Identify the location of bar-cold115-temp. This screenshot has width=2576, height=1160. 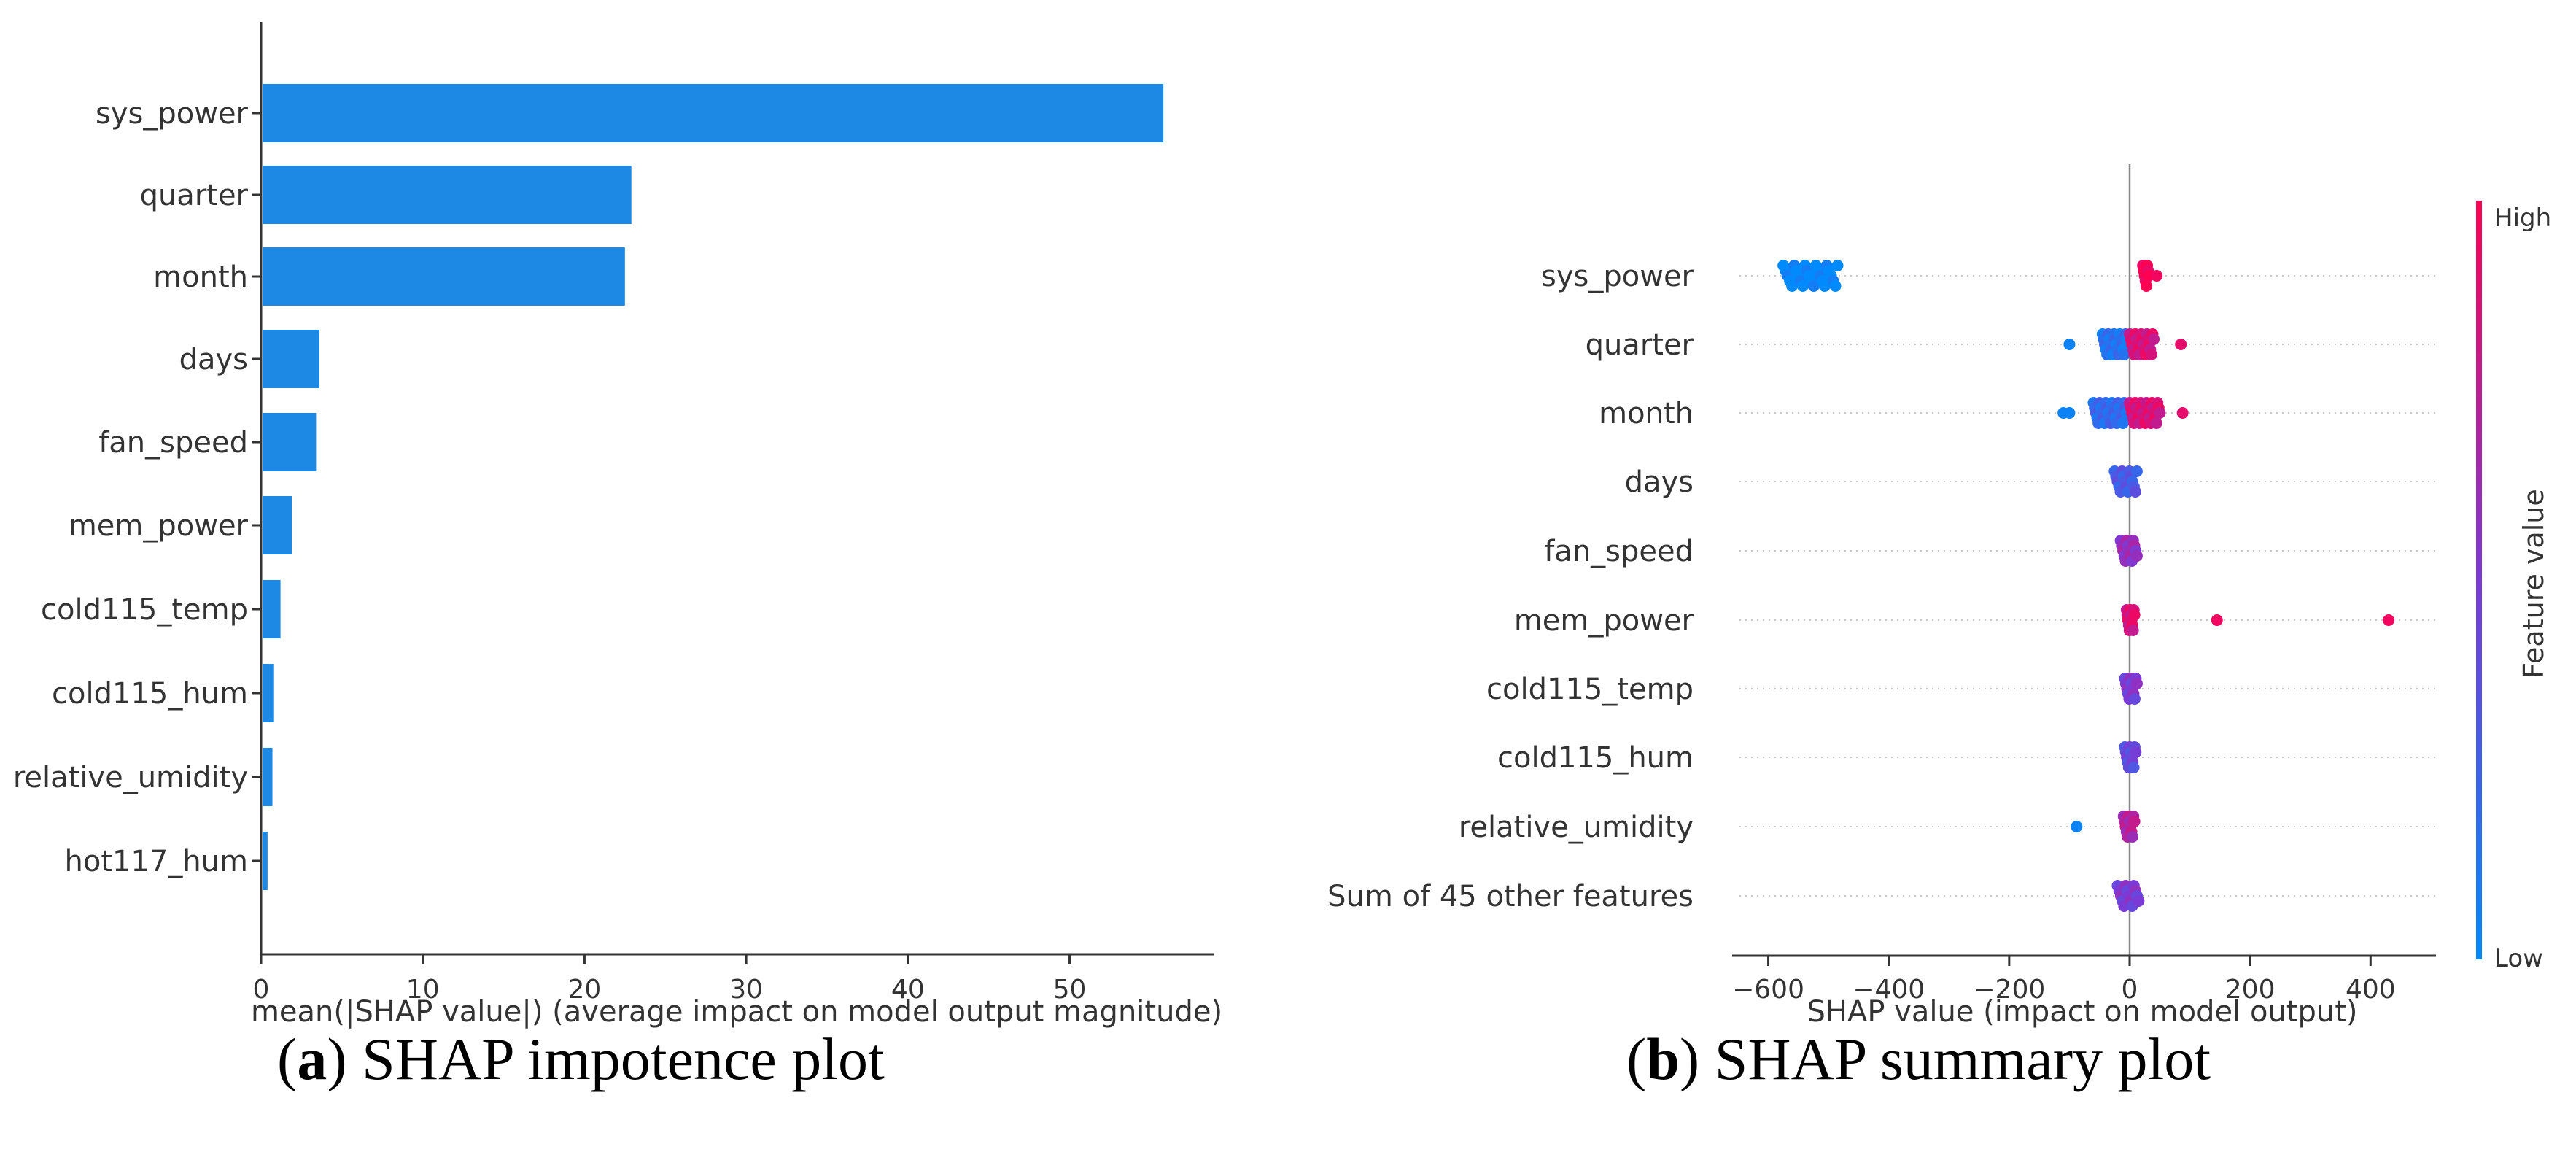
(272, 609).